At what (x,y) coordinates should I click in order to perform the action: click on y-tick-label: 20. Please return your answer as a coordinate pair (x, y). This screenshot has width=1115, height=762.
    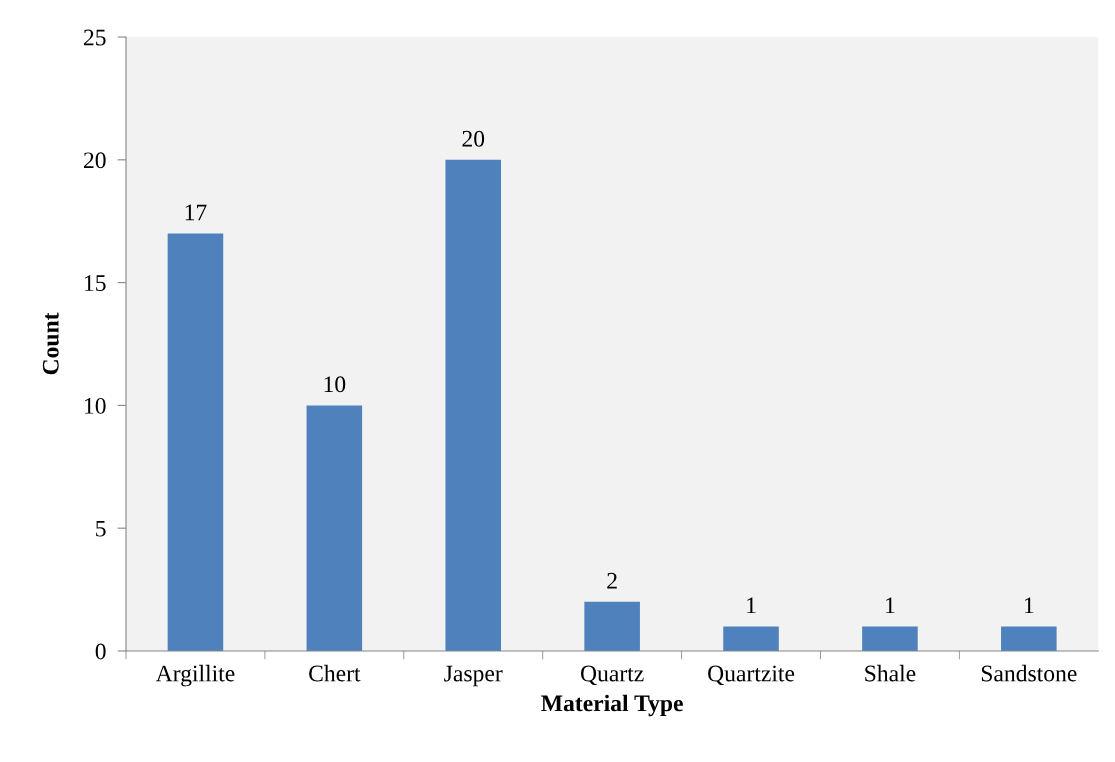
    Looking at the image, I should click on (94, 160).